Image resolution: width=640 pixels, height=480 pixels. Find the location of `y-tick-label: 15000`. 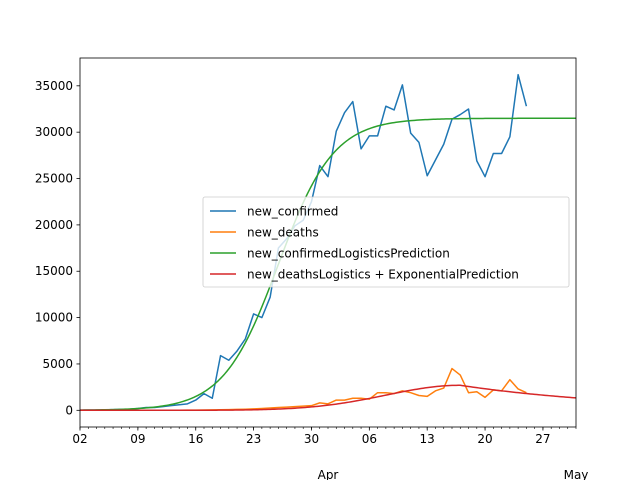

y-tick-label: 15000 is located at coordinates (54, 271).